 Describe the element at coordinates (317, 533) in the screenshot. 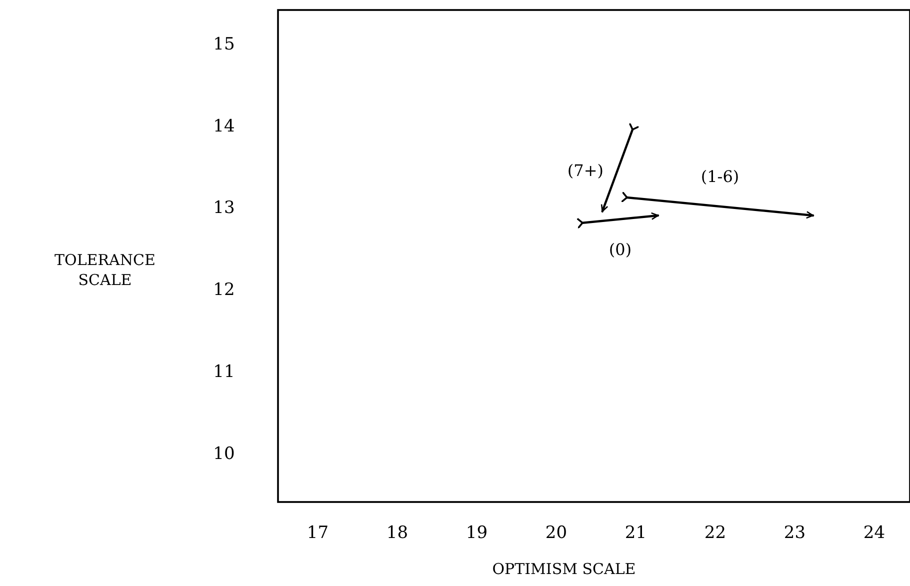

I see `x-tick-label: 17` at that location.